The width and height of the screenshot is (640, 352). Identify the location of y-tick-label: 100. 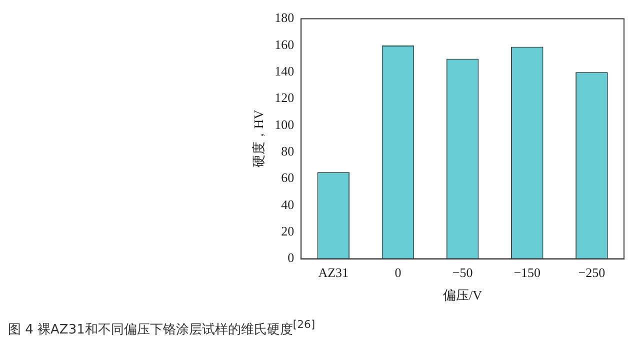
(284, 124).